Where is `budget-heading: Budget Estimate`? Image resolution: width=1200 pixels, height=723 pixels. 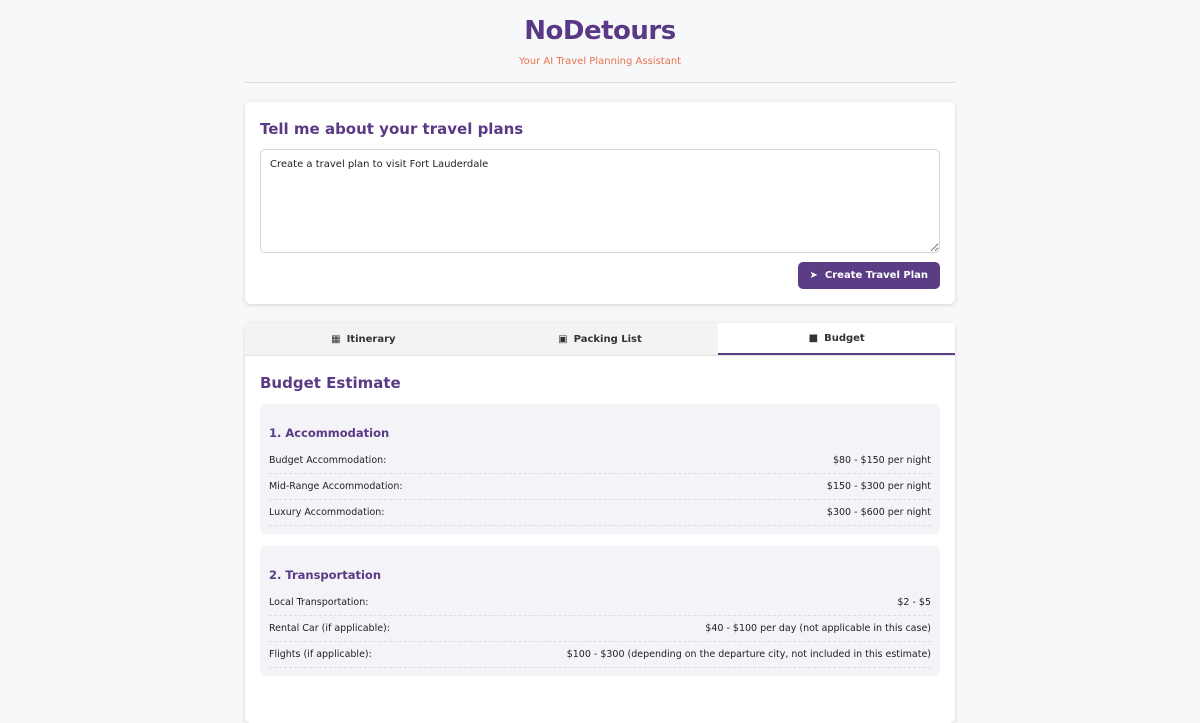 budget-heading: Budget Estimate is located at coordinates (330, 383).